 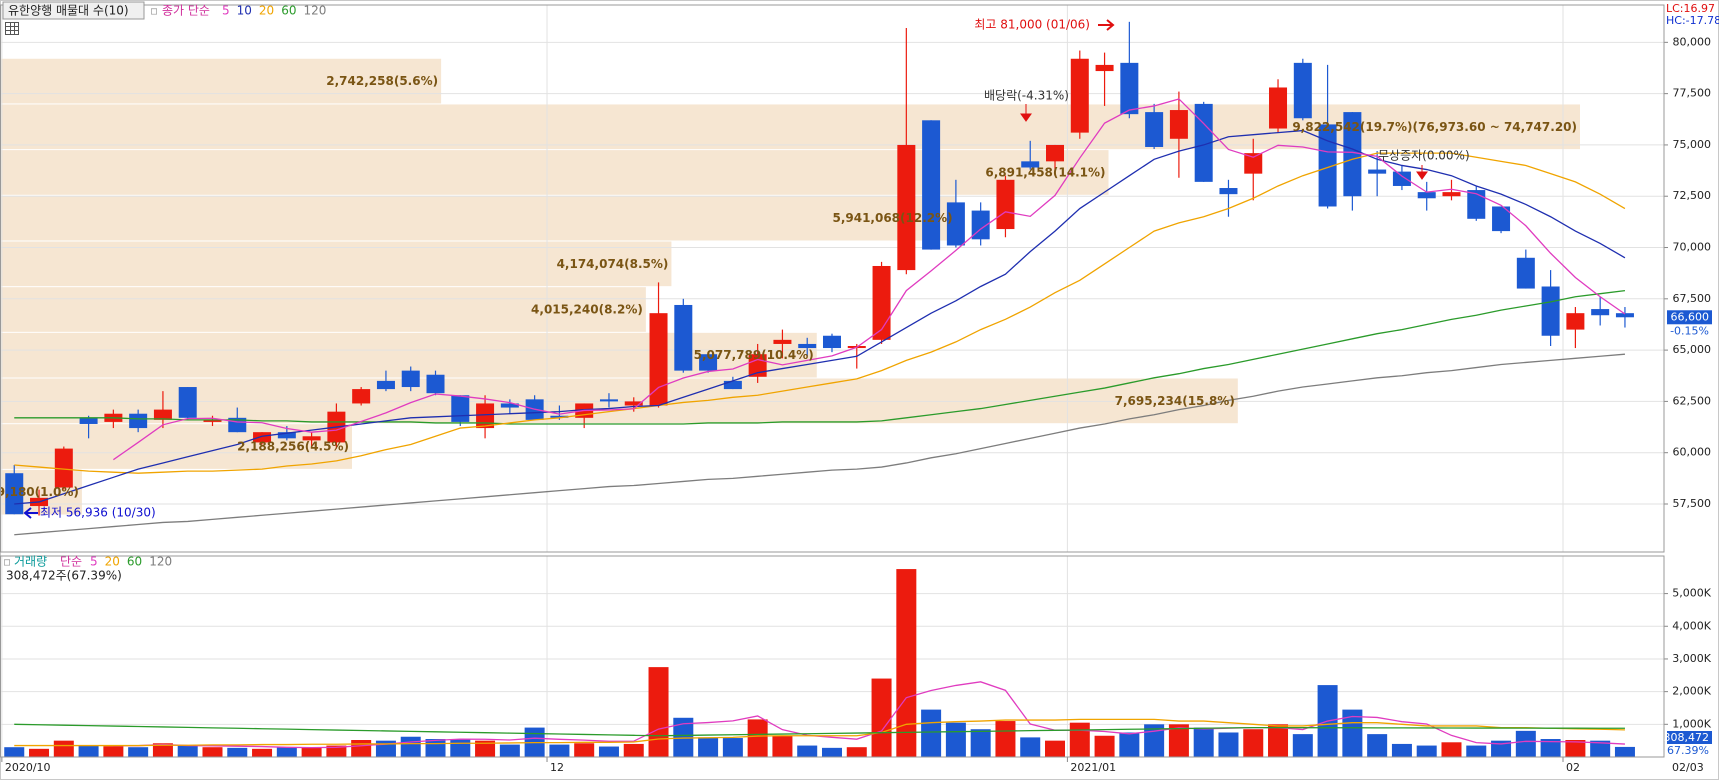 I want to click on y-tick-label: 77,500, so click(x=1692, y=93).